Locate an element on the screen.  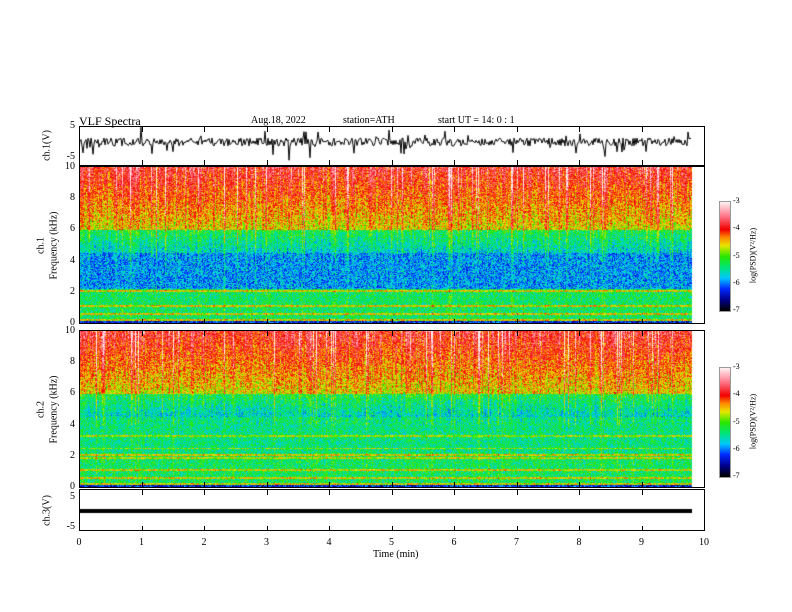
ch1-ytick: 5 is located at coordinates (72, 125).